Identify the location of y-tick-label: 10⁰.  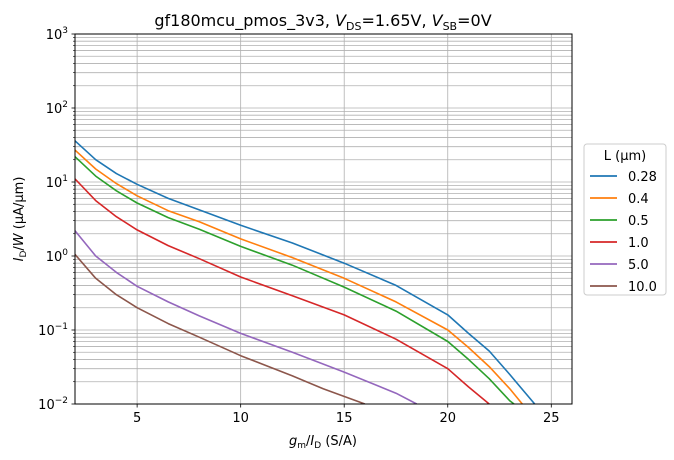
(57, 256).